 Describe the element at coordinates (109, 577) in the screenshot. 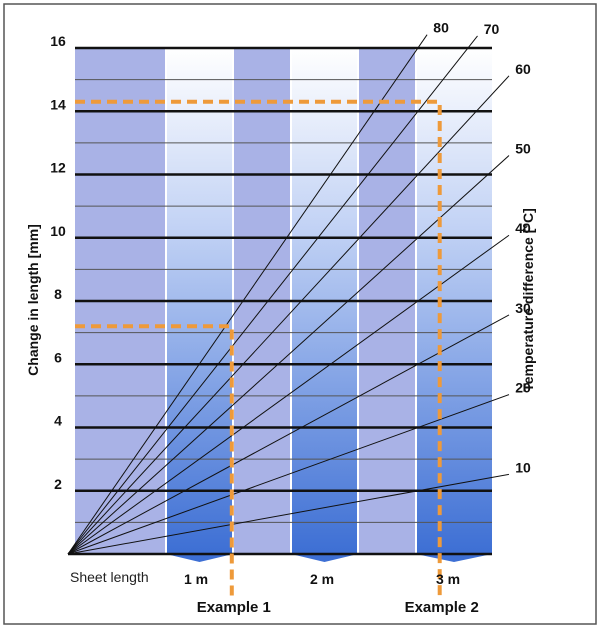

I see `x-axis-title: Sheet length` at that location.